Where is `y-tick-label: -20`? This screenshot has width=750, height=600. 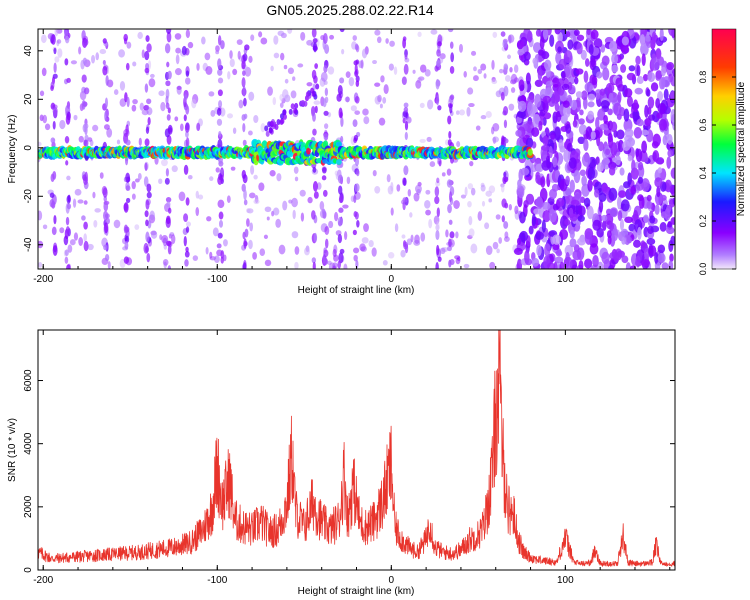
y-tick-label: -20 is located at coordinates (28, 196).